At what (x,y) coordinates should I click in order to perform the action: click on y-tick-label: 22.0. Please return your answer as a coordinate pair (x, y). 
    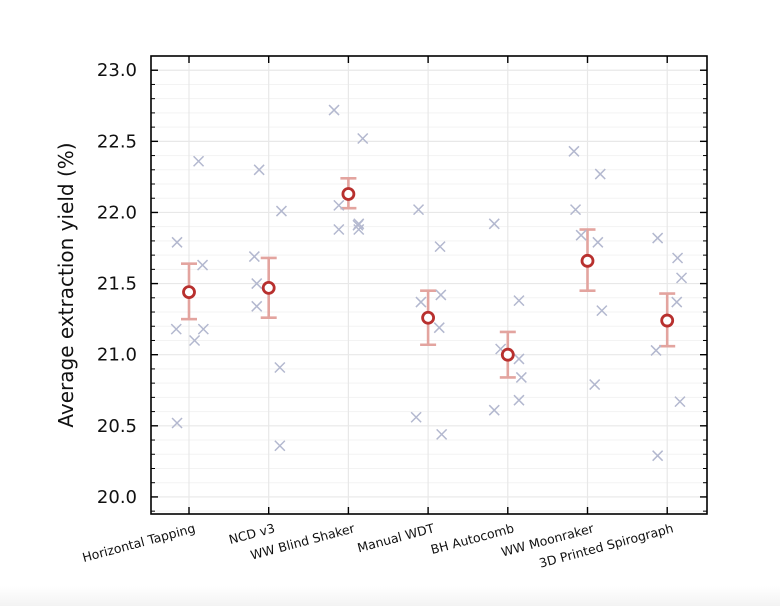
    Looking at the image, I should click on (117, 212).